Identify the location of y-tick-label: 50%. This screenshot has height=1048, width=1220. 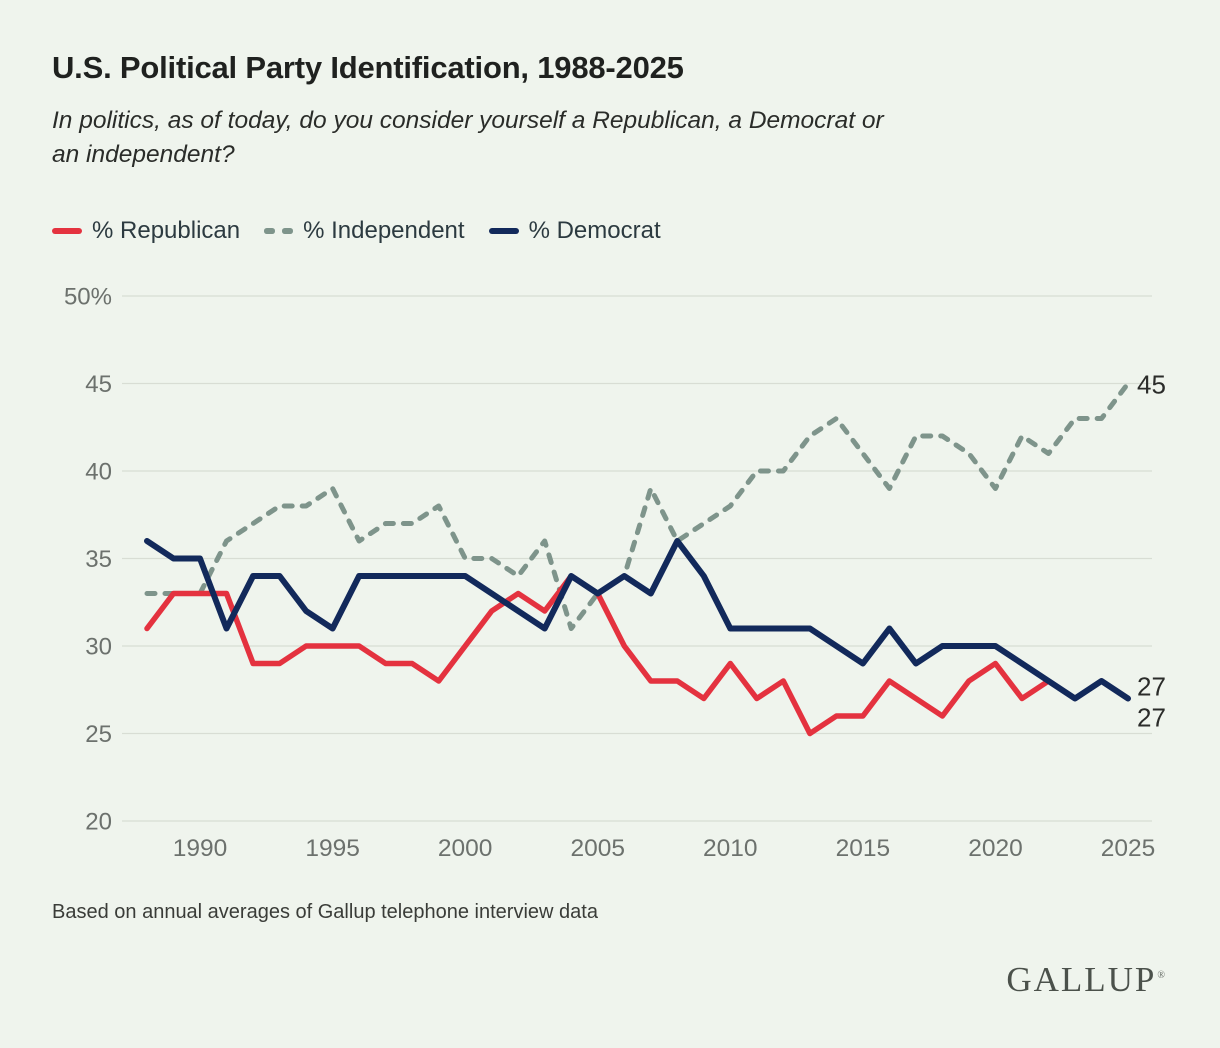
(88, 297).